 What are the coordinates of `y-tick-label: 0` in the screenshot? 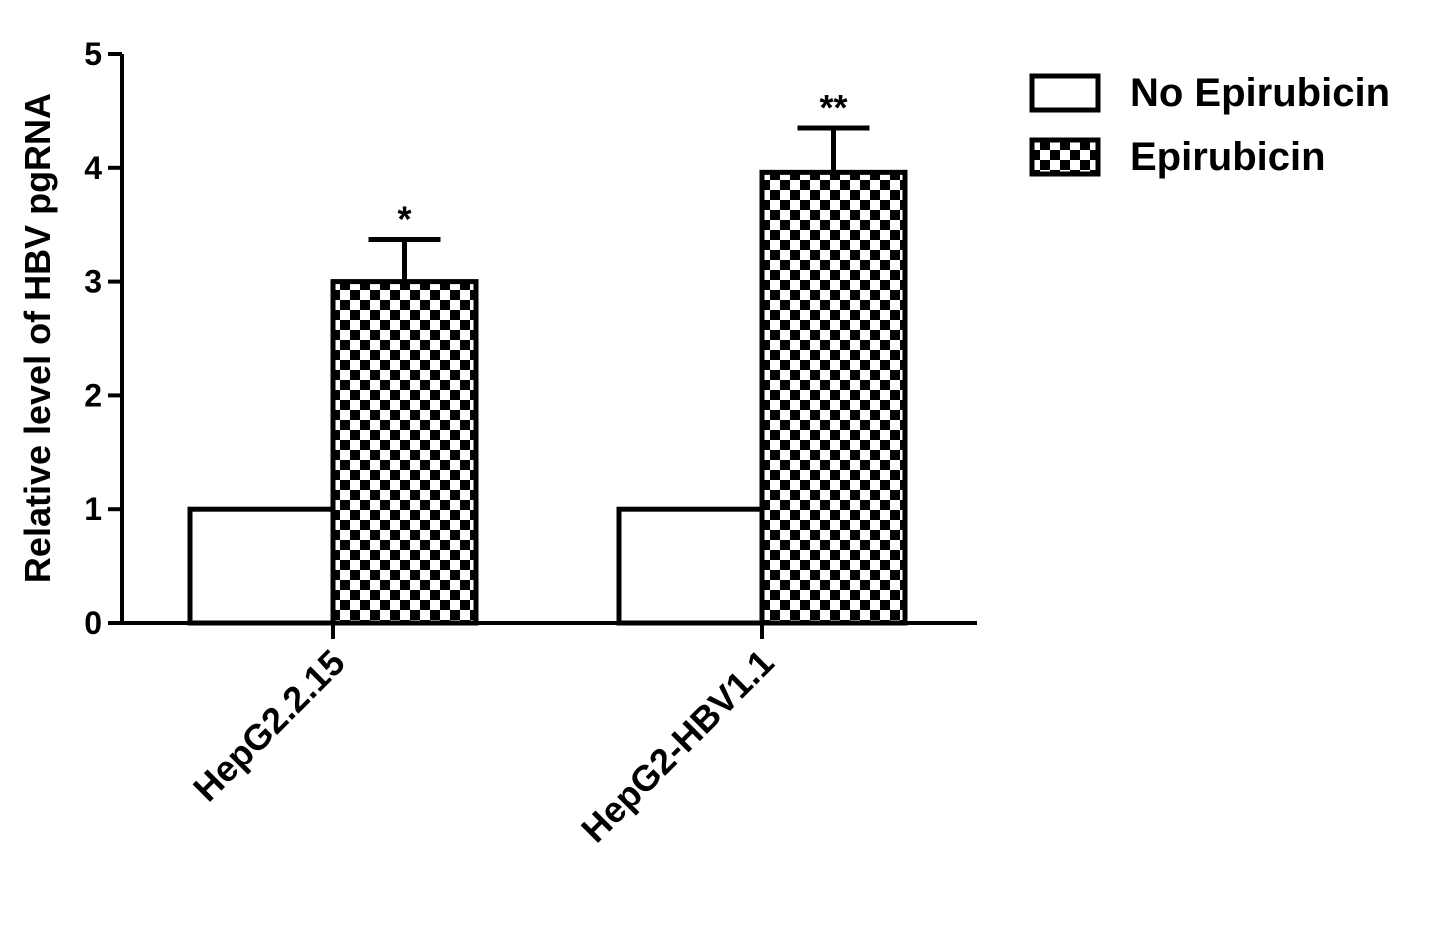 It's located at (93, 623).